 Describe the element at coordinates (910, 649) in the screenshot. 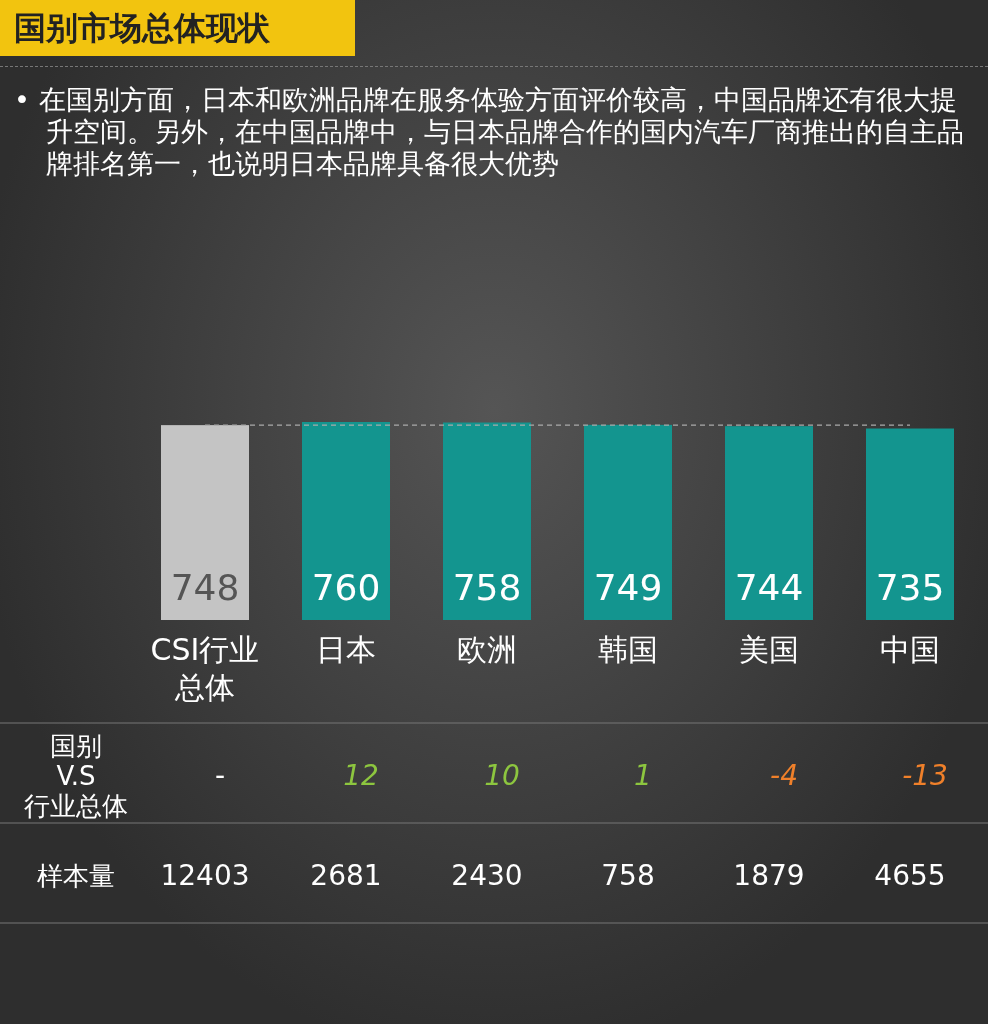

I see `x-tick-label: 中国` at that location.